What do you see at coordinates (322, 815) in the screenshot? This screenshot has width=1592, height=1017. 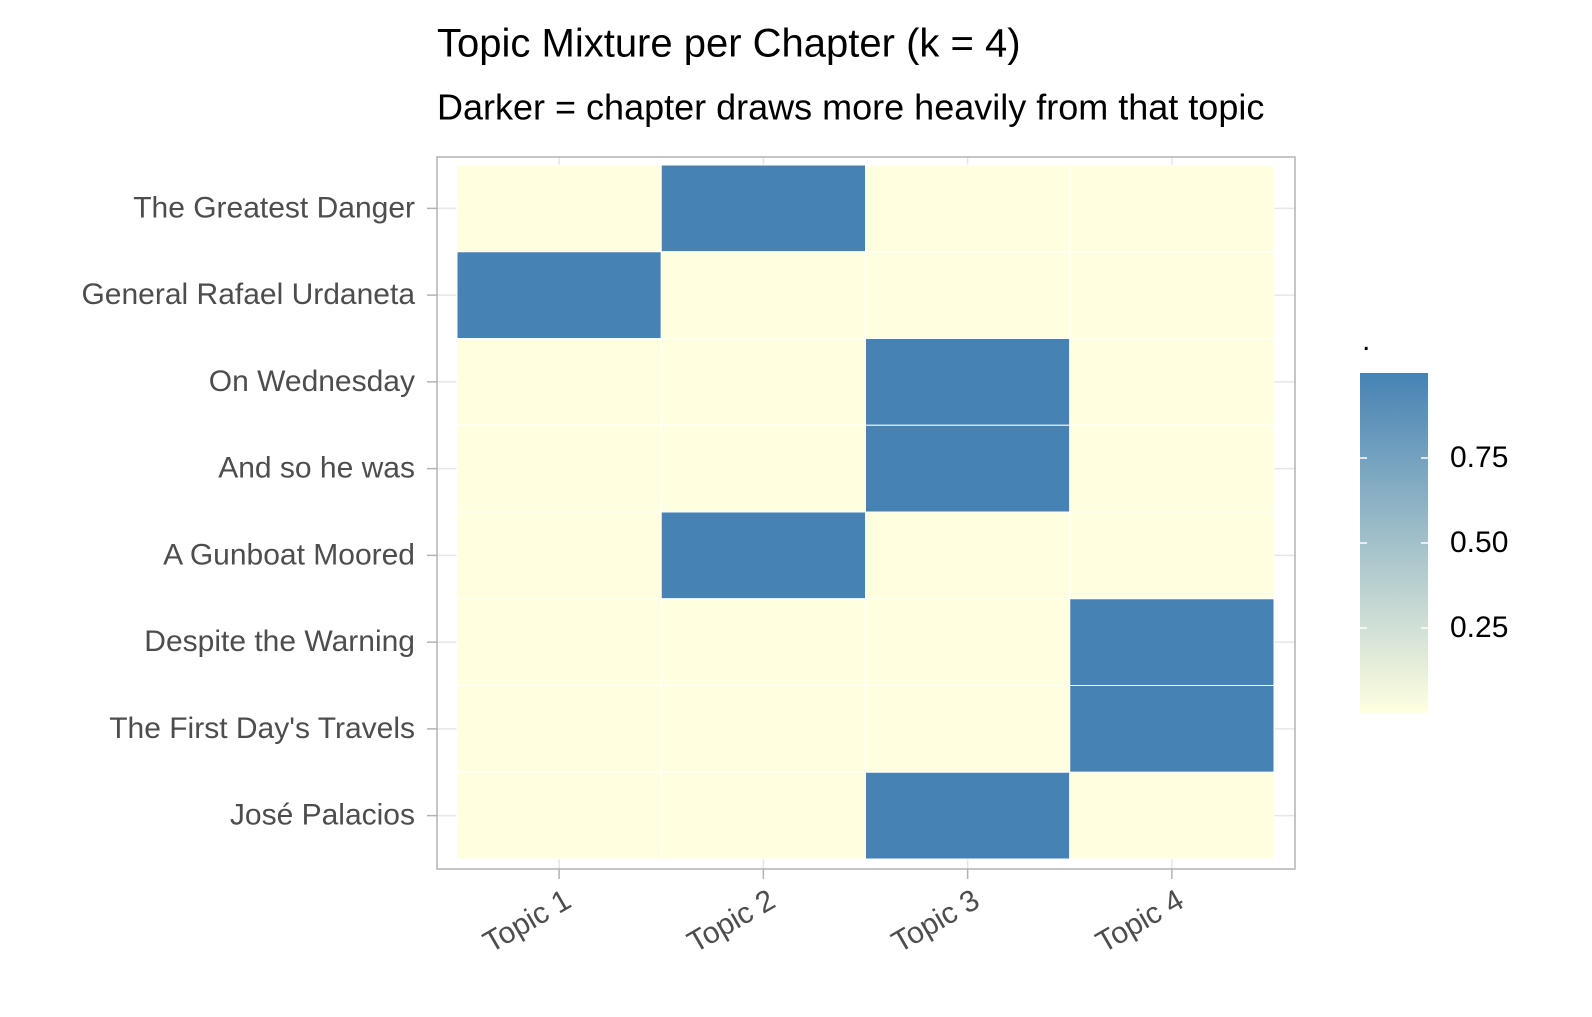 I see `y-tick-label: José Palacios` at bounding box center [322, 815].